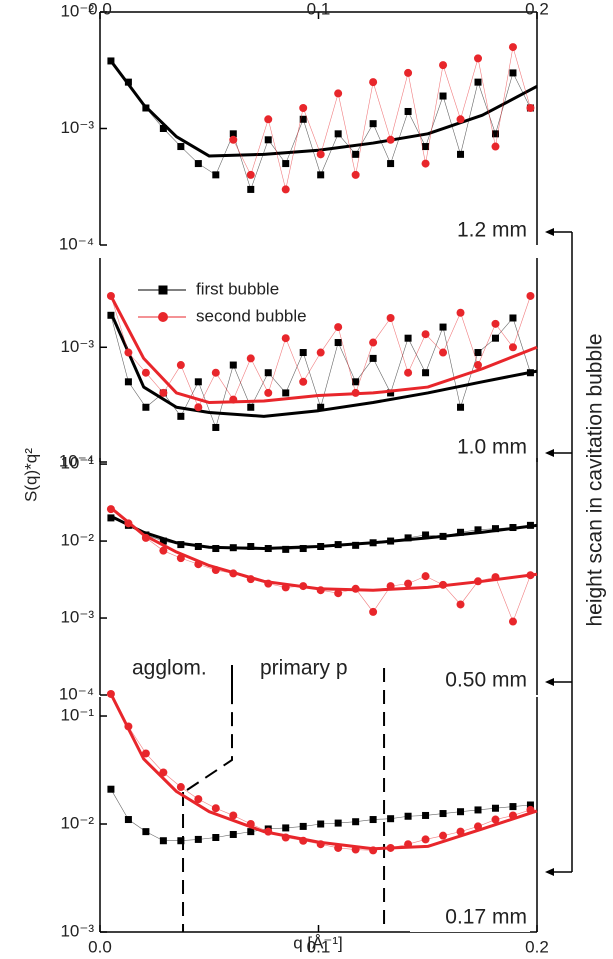  What do you see at coordinates (486, 680) in the screenshot?
I see `panel-annotation: 0.50 mm` at bounding box center [486, 680].